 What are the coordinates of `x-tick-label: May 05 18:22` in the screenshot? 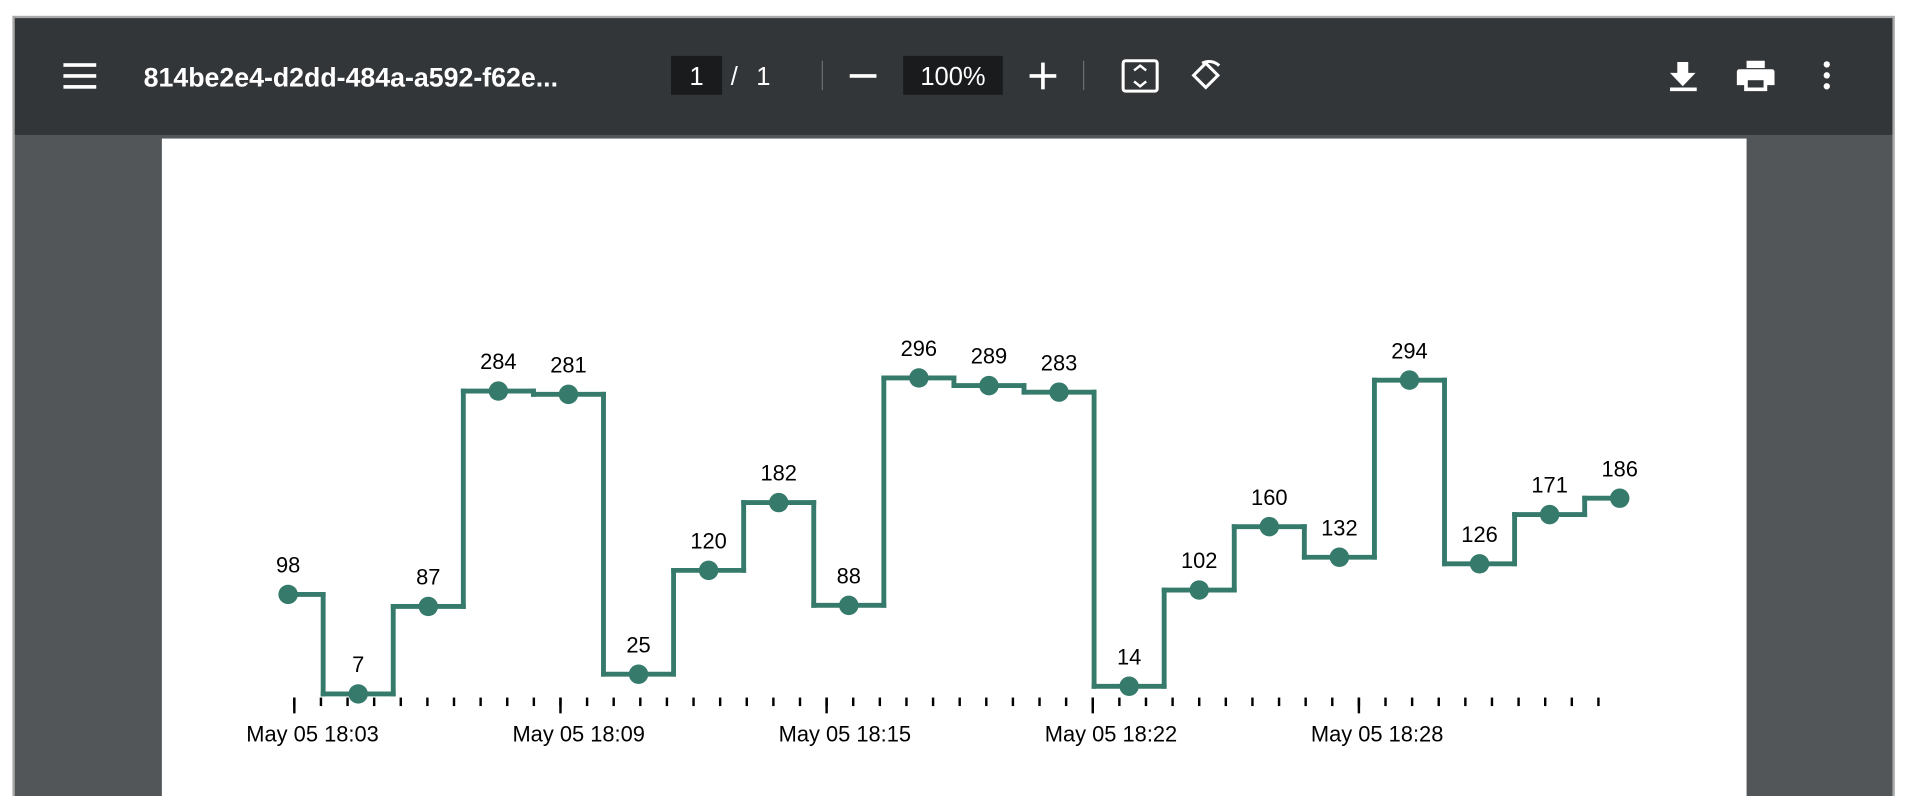 It's located at (1111, 733).